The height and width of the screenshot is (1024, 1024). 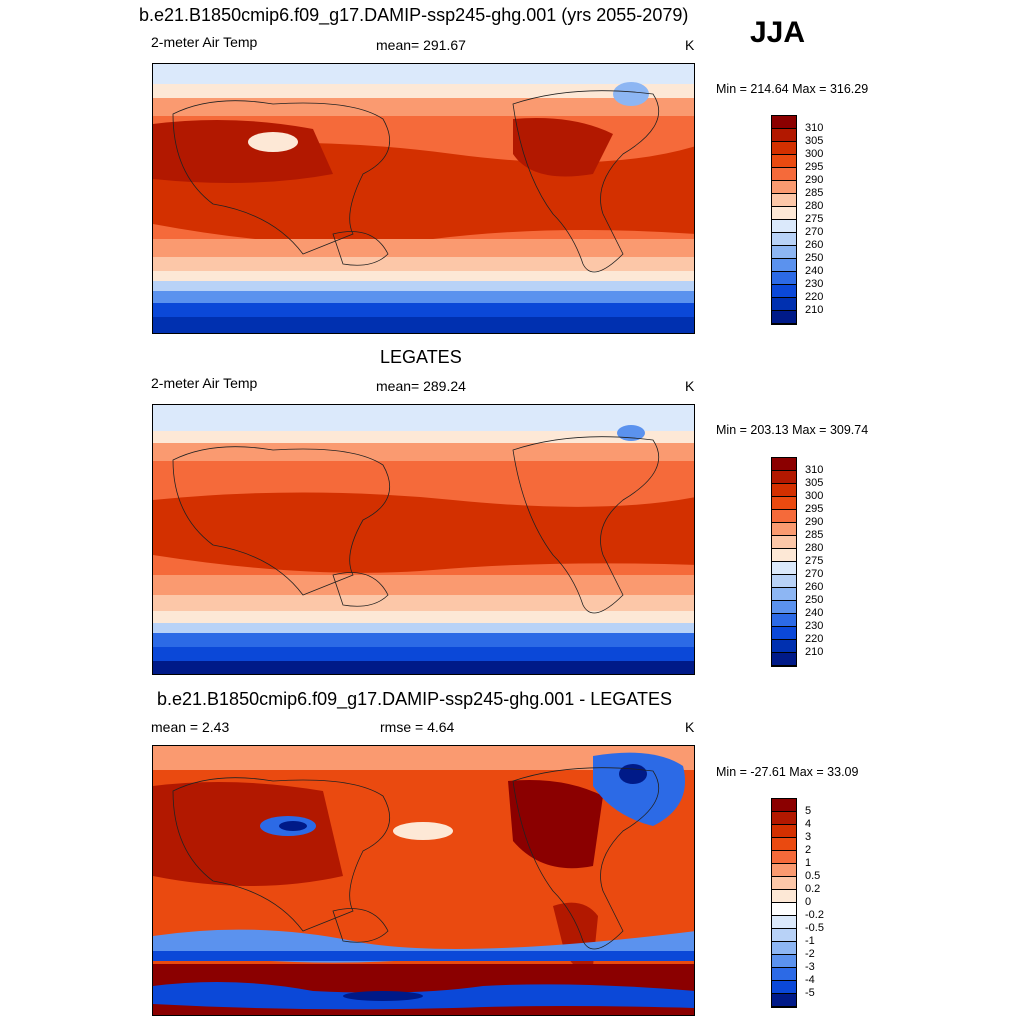 What do you see at coordinates (814, 626) in the screenshot?
I see `colorbar-tick-label: 230` at bounding box center [814, 626].